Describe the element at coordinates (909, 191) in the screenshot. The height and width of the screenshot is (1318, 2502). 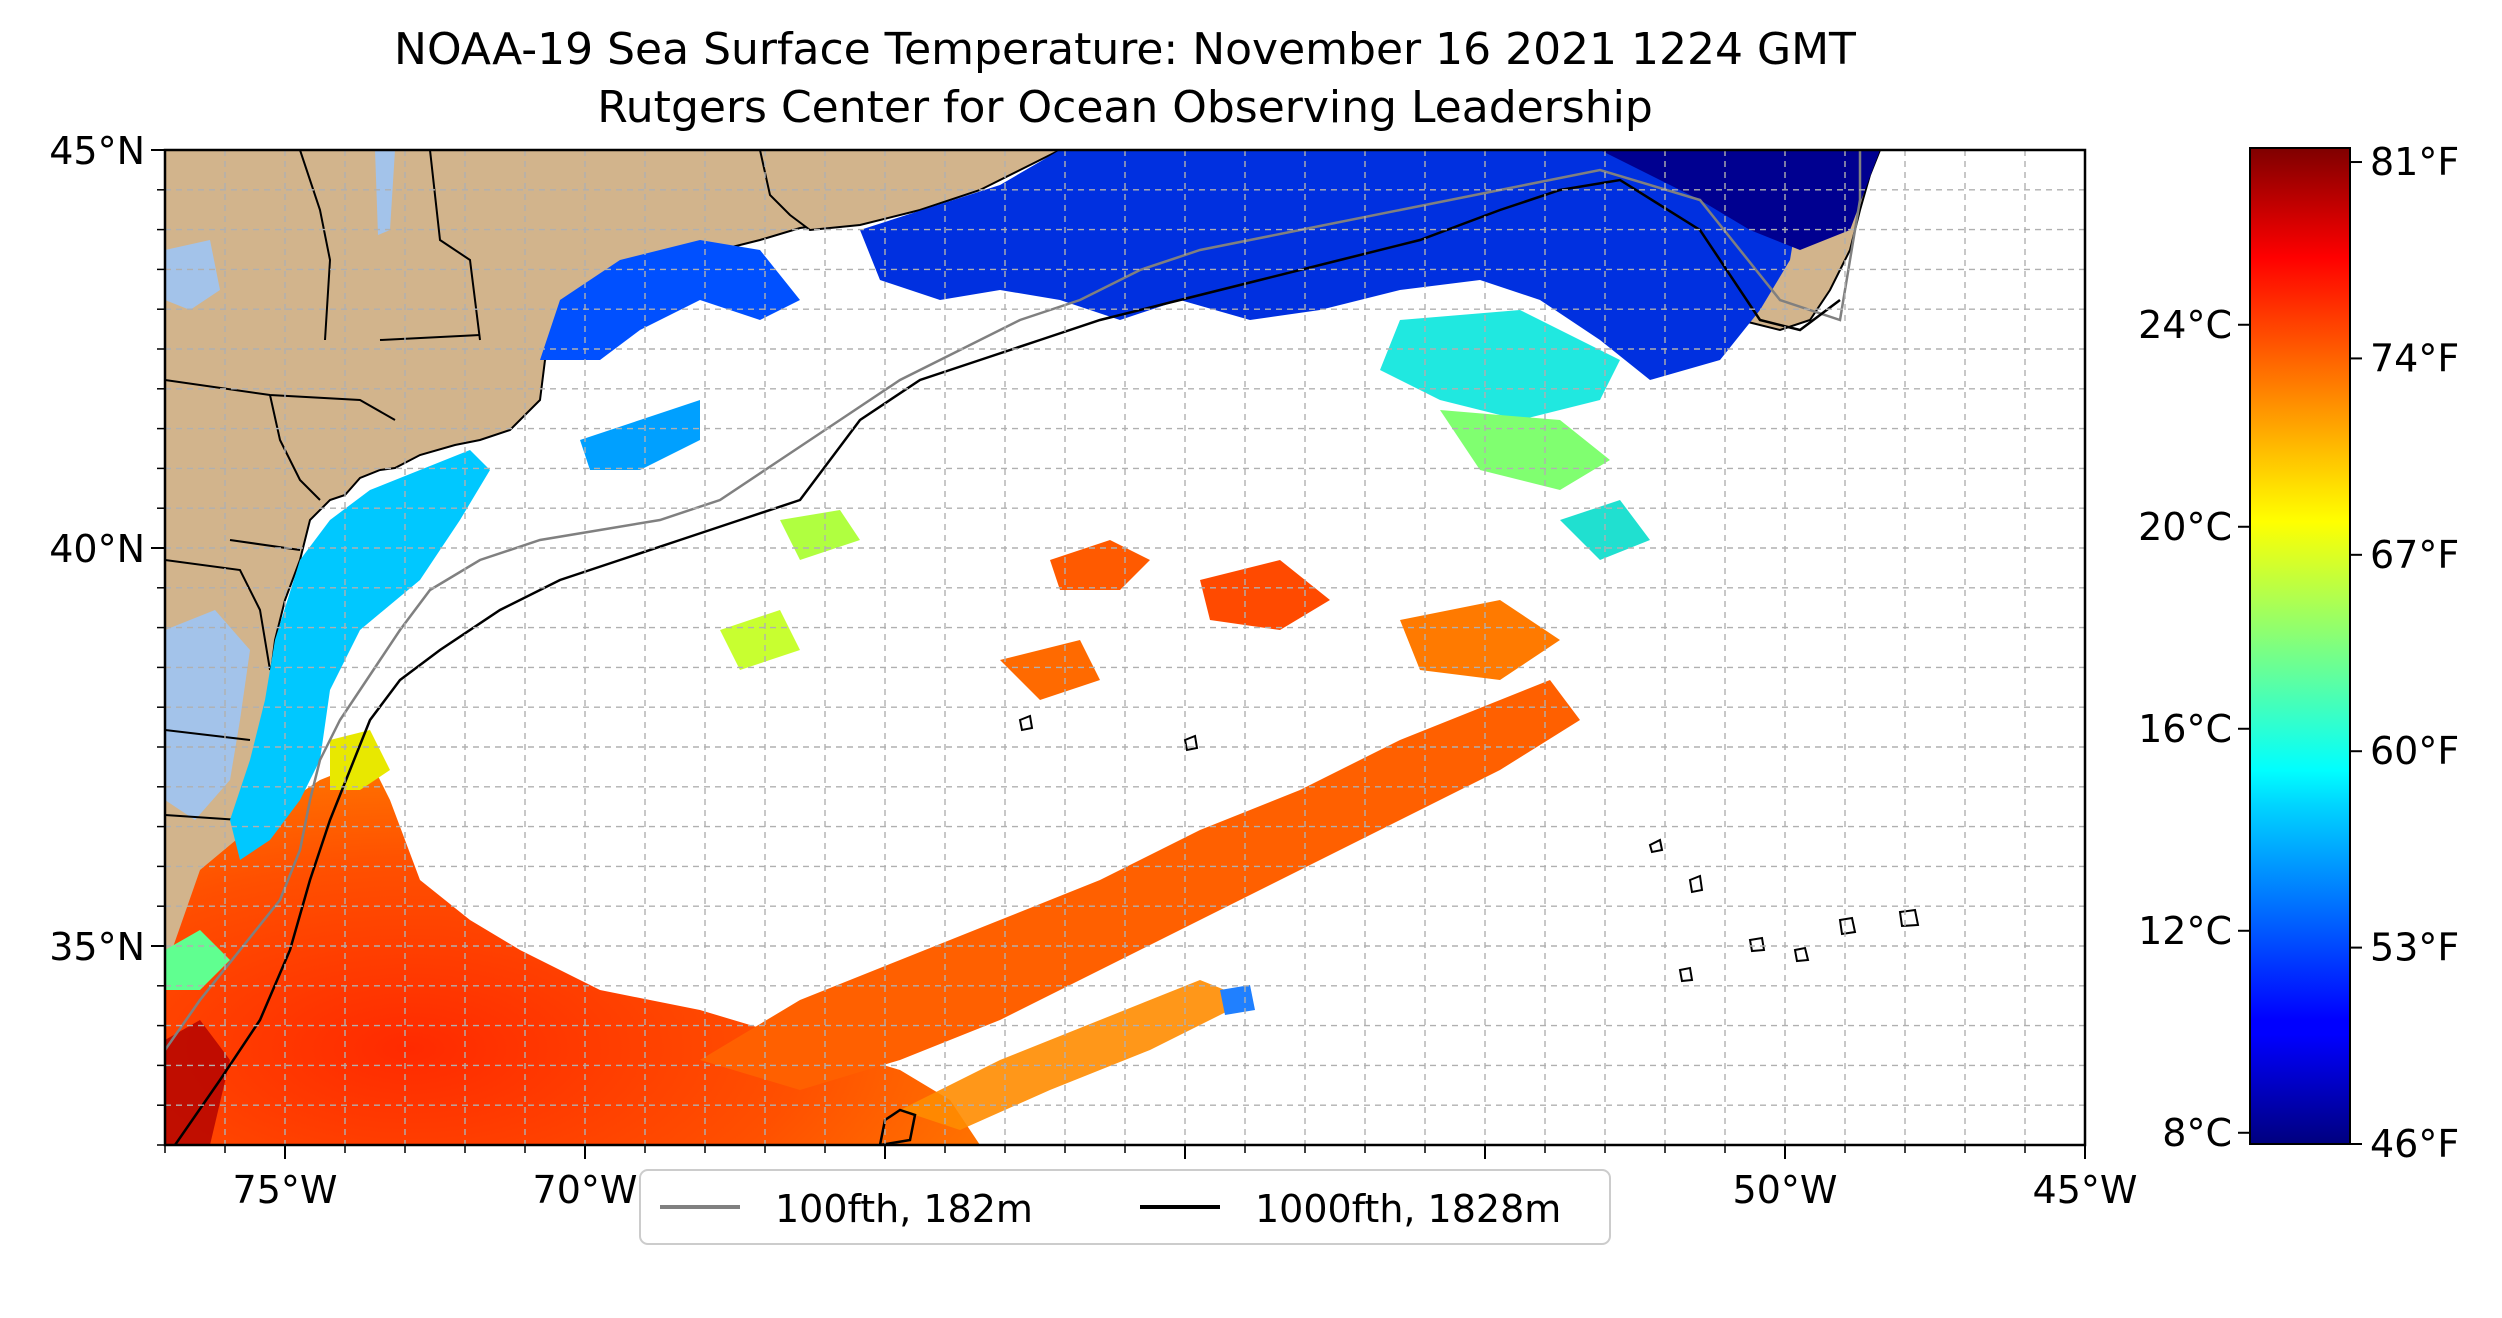
I see `land-nova-scotia` at that location.